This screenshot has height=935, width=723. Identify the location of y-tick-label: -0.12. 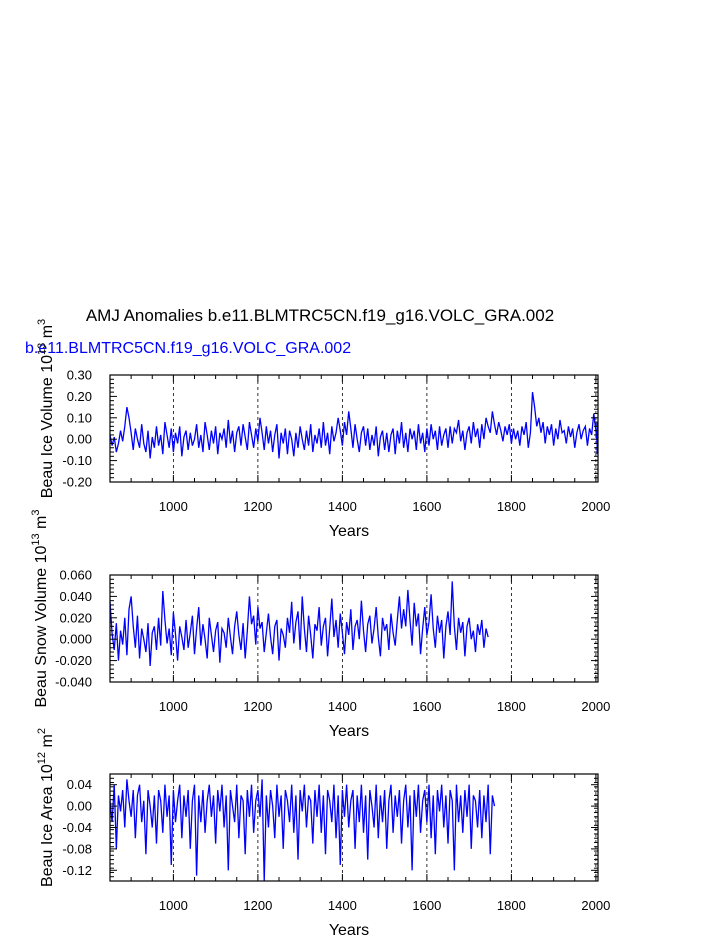
(77, 870).